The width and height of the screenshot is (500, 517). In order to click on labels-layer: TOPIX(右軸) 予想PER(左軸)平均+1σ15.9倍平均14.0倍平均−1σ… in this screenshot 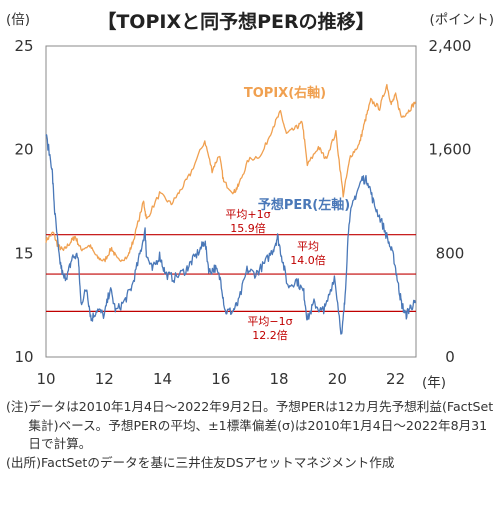, I will do `click(287, 213)`.